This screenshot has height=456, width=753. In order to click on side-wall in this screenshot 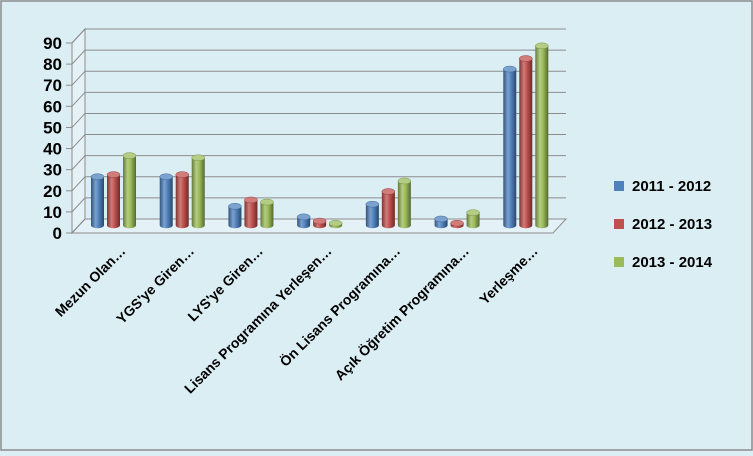, I will do `click(78, 131)`.